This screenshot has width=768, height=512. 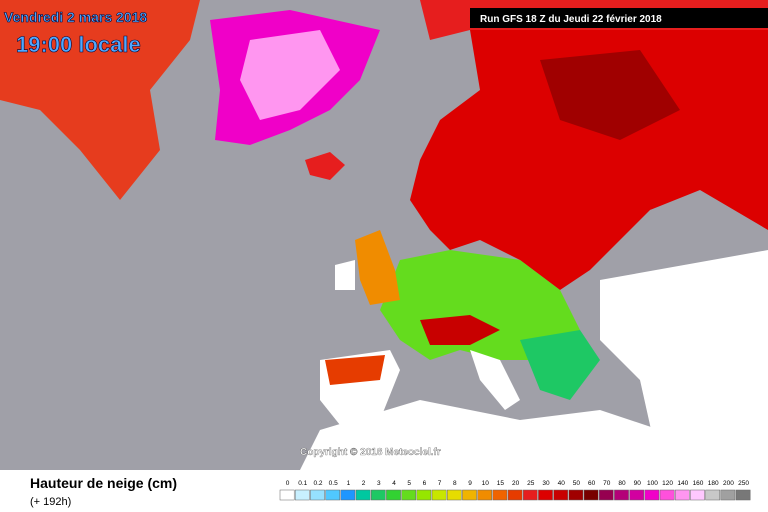 What do you see at coordinates (486, 483) in the screenshot?
I see `legend-label: 10` at bounding box center [486, 483].